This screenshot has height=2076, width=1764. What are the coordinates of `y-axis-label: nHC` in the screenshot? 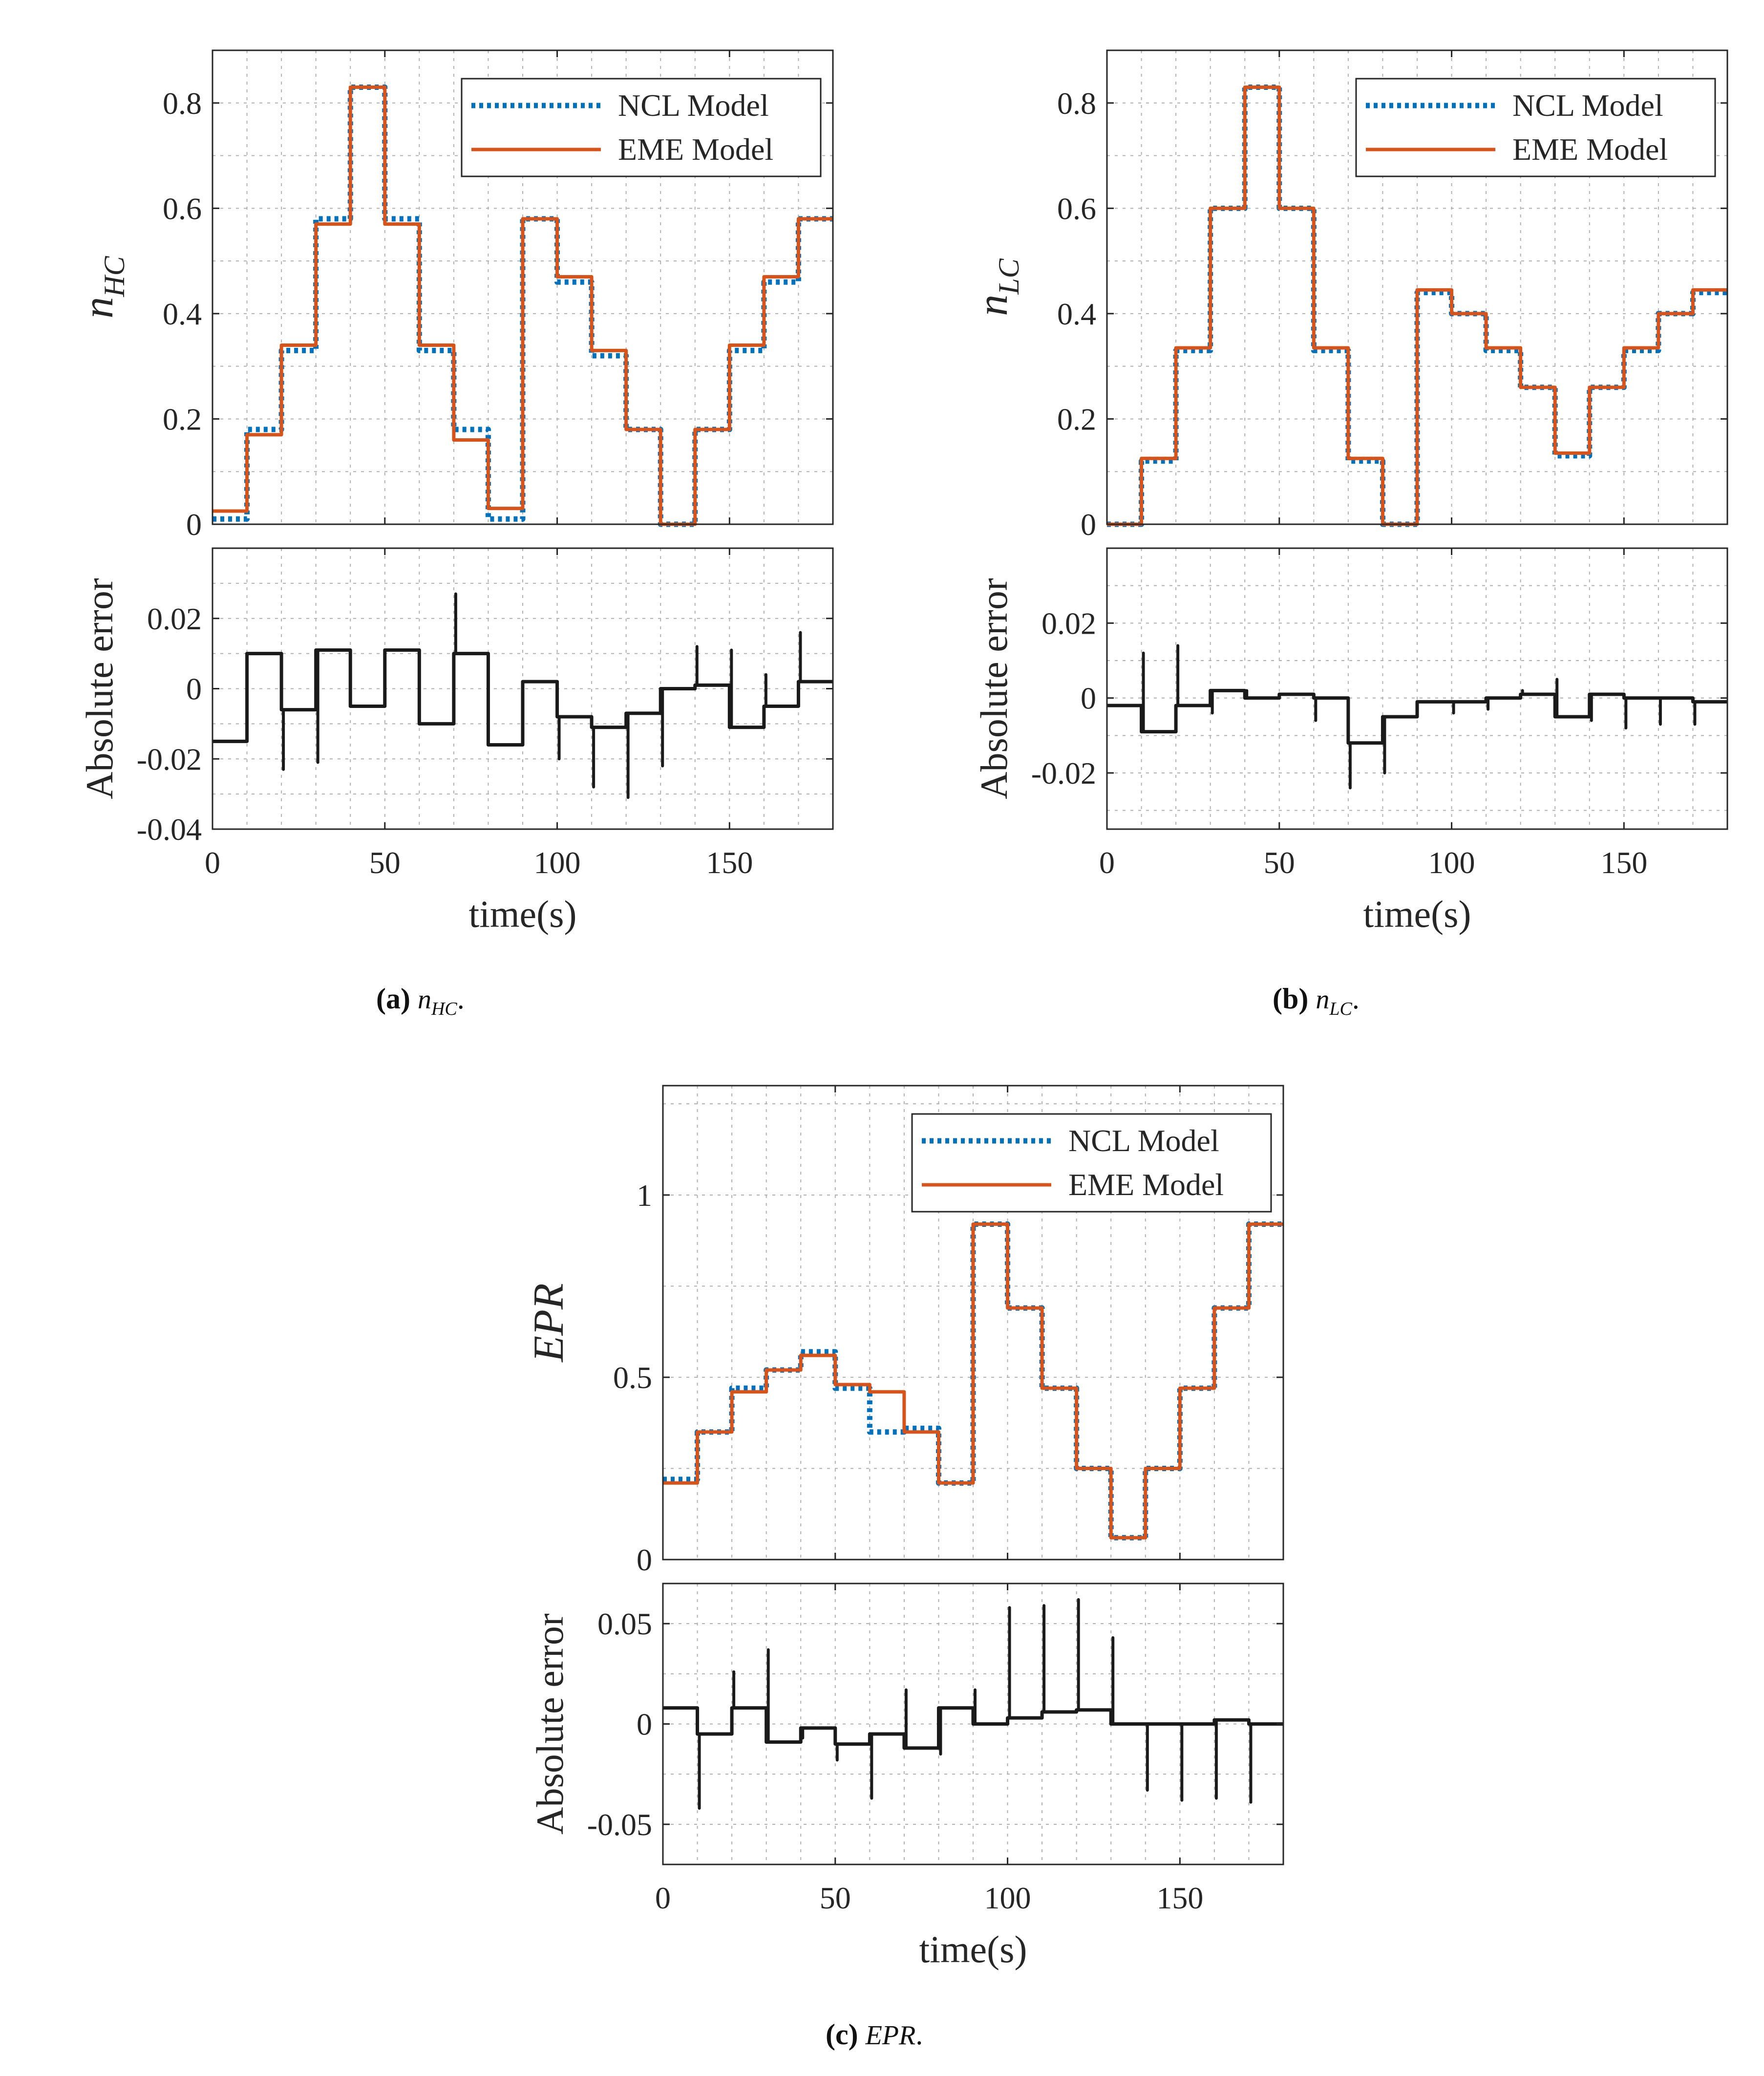 It's located at (102, 287).